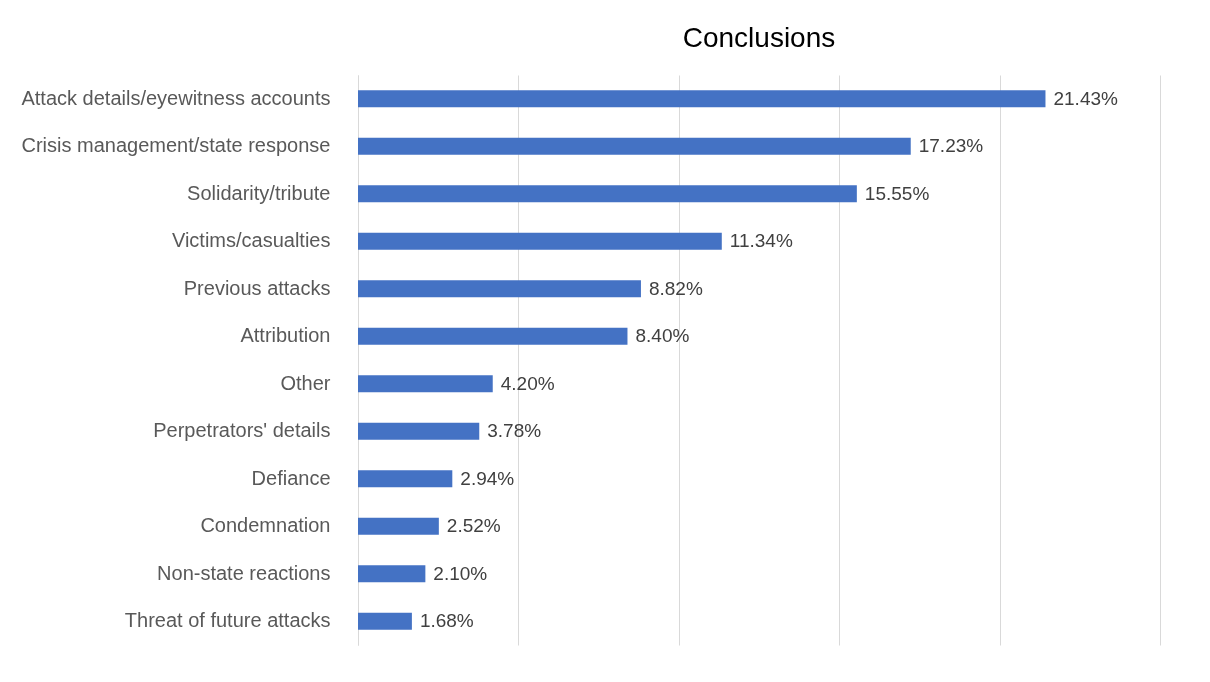 This screenshot has width=1210, height=682. Describe the element at coordinates (291, 477) in the screenshot. I see `y-tick-label: Defiance` at that location.